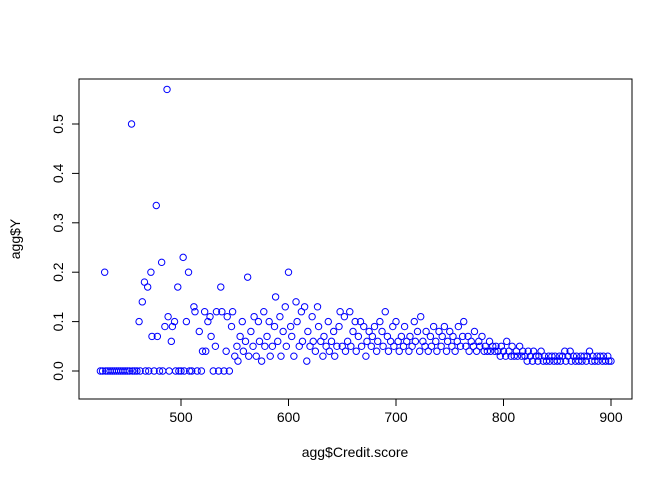 This screenshot has height=480, width=672. I want to click on y-tick-label: 0.4, so click(58, 173).